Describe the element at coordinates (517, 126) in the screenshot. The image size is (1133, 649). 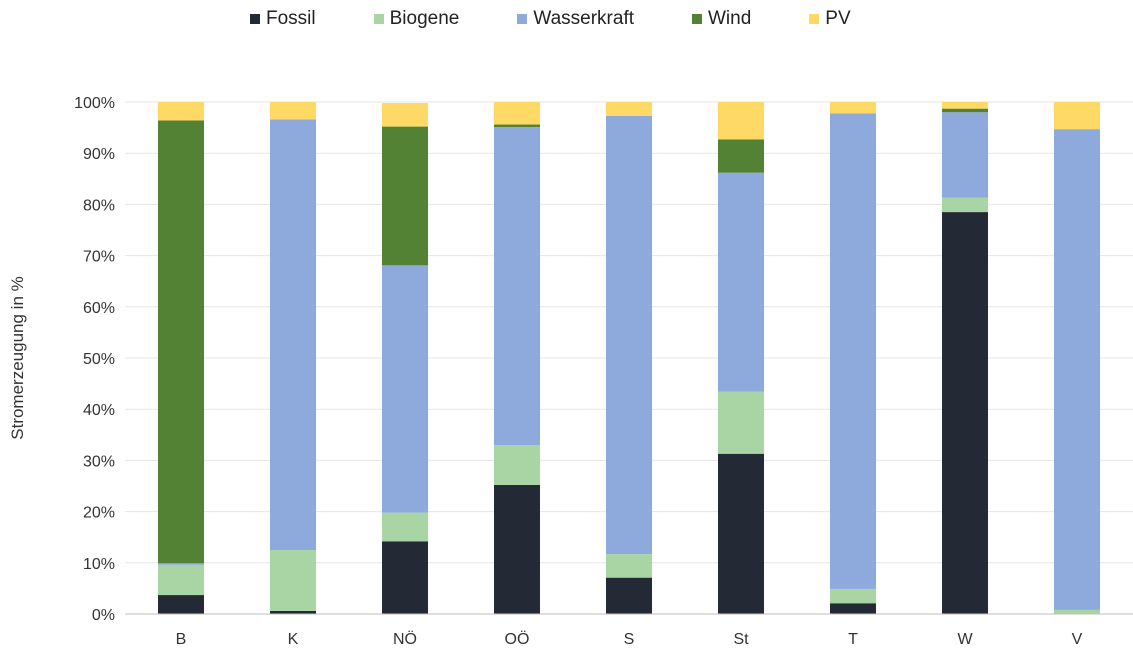
I see `bar-wind-OÖ` at that location.